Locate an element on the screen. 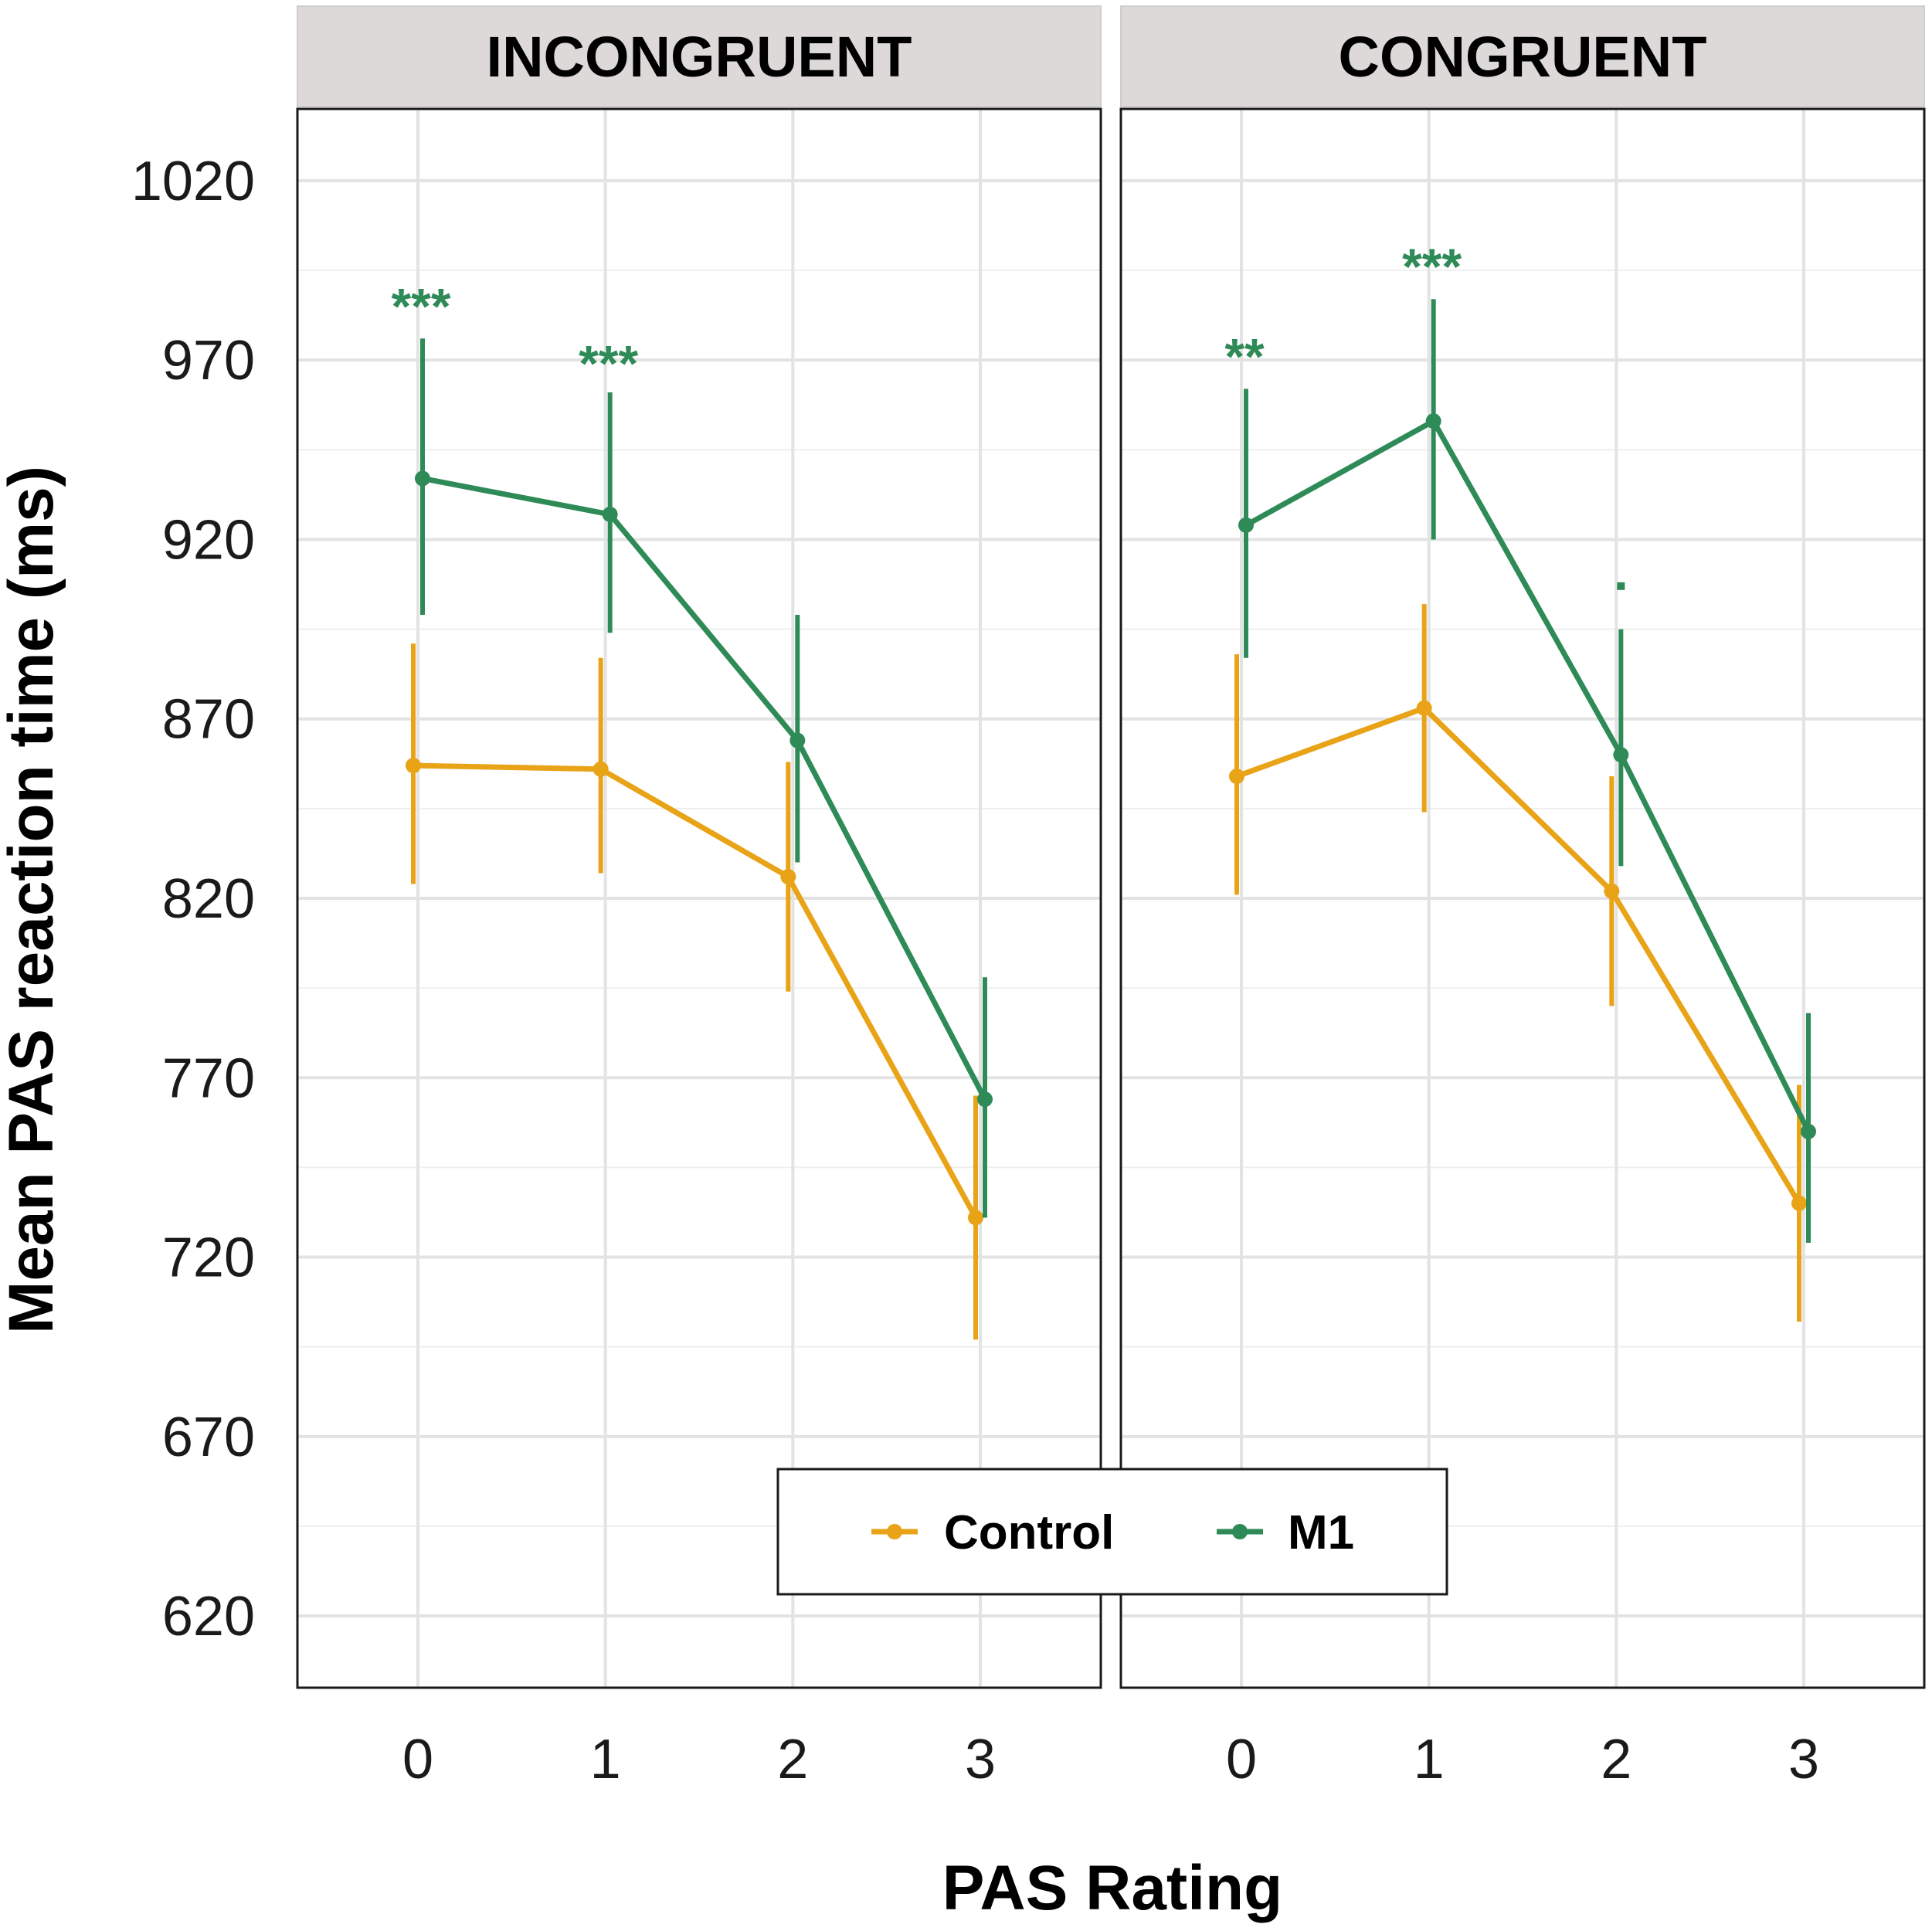  y-tick-label: 670 is located at coordinates (209, 1437).